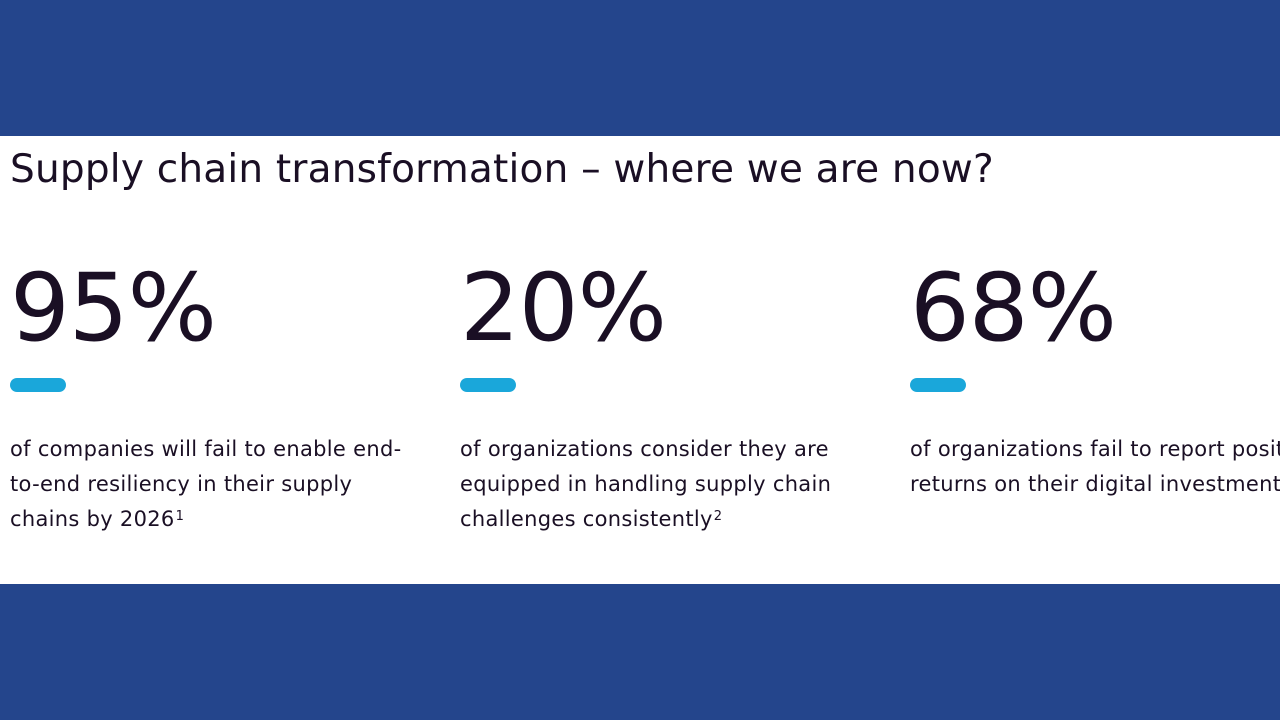 This screenshot has width=1280, height=720. Describe the element at coordinates (563, 308) in the screenshot. I see `stat-value: 20%` at that location.